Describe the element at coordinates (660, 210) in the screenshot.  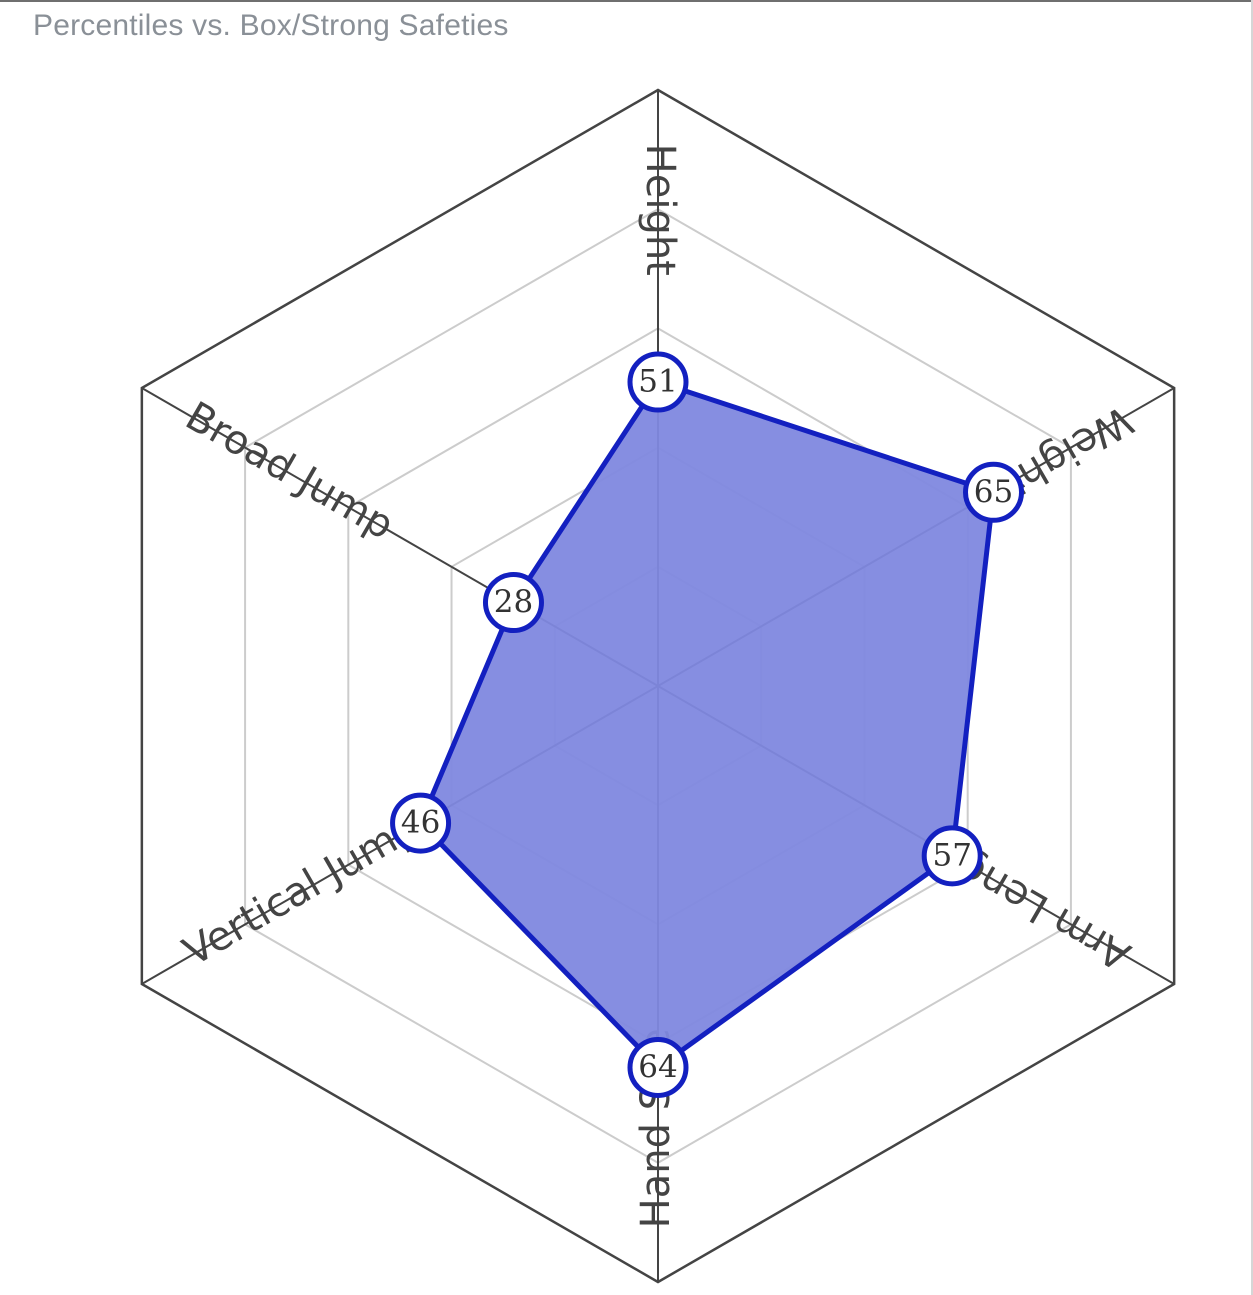
I see `axis-label-height: Height` at that location.